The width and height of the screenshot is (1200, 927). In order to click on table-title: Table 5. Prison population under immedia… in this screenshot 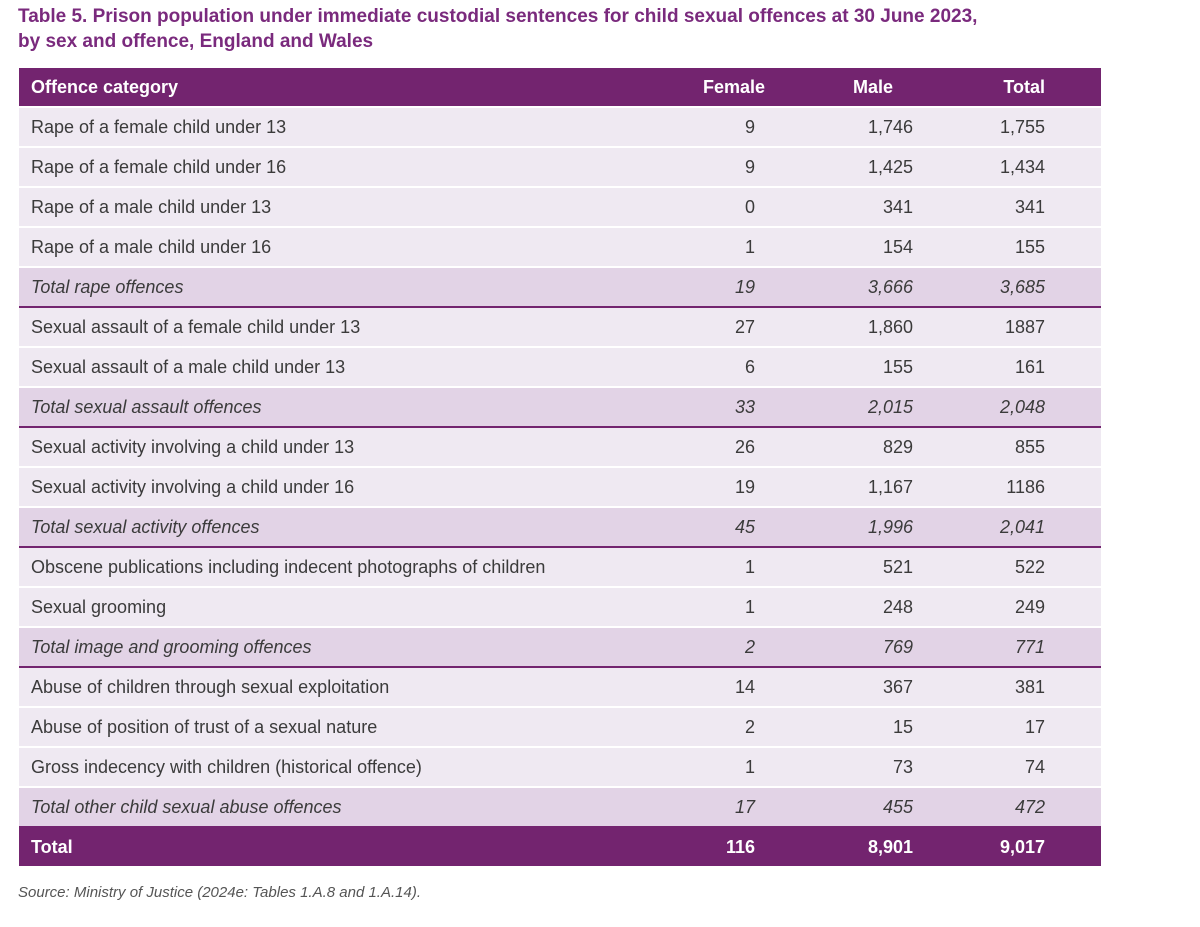, I will do `click(598, 29)`.